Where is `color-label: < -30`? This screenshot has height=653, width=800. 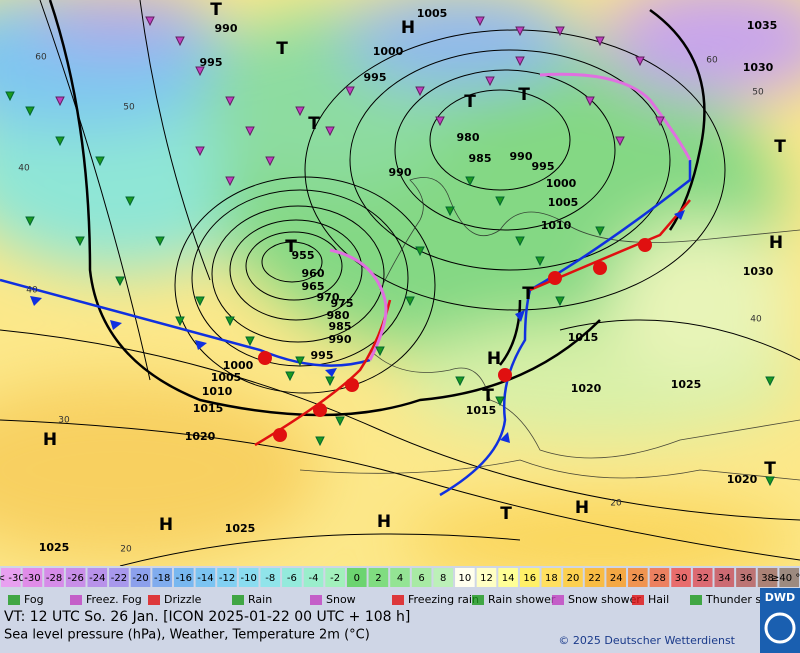
color-label: < -30 is located at coordinates (12, 578).